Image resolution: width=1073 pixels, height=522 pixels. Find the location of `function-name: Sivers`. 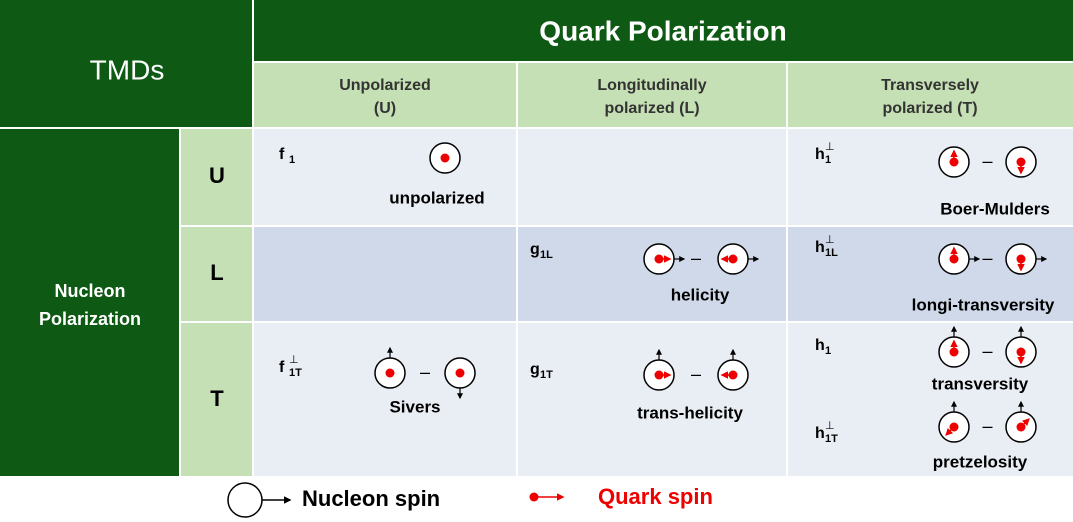

function-name: Sivers is located at coordinates (414, 406).